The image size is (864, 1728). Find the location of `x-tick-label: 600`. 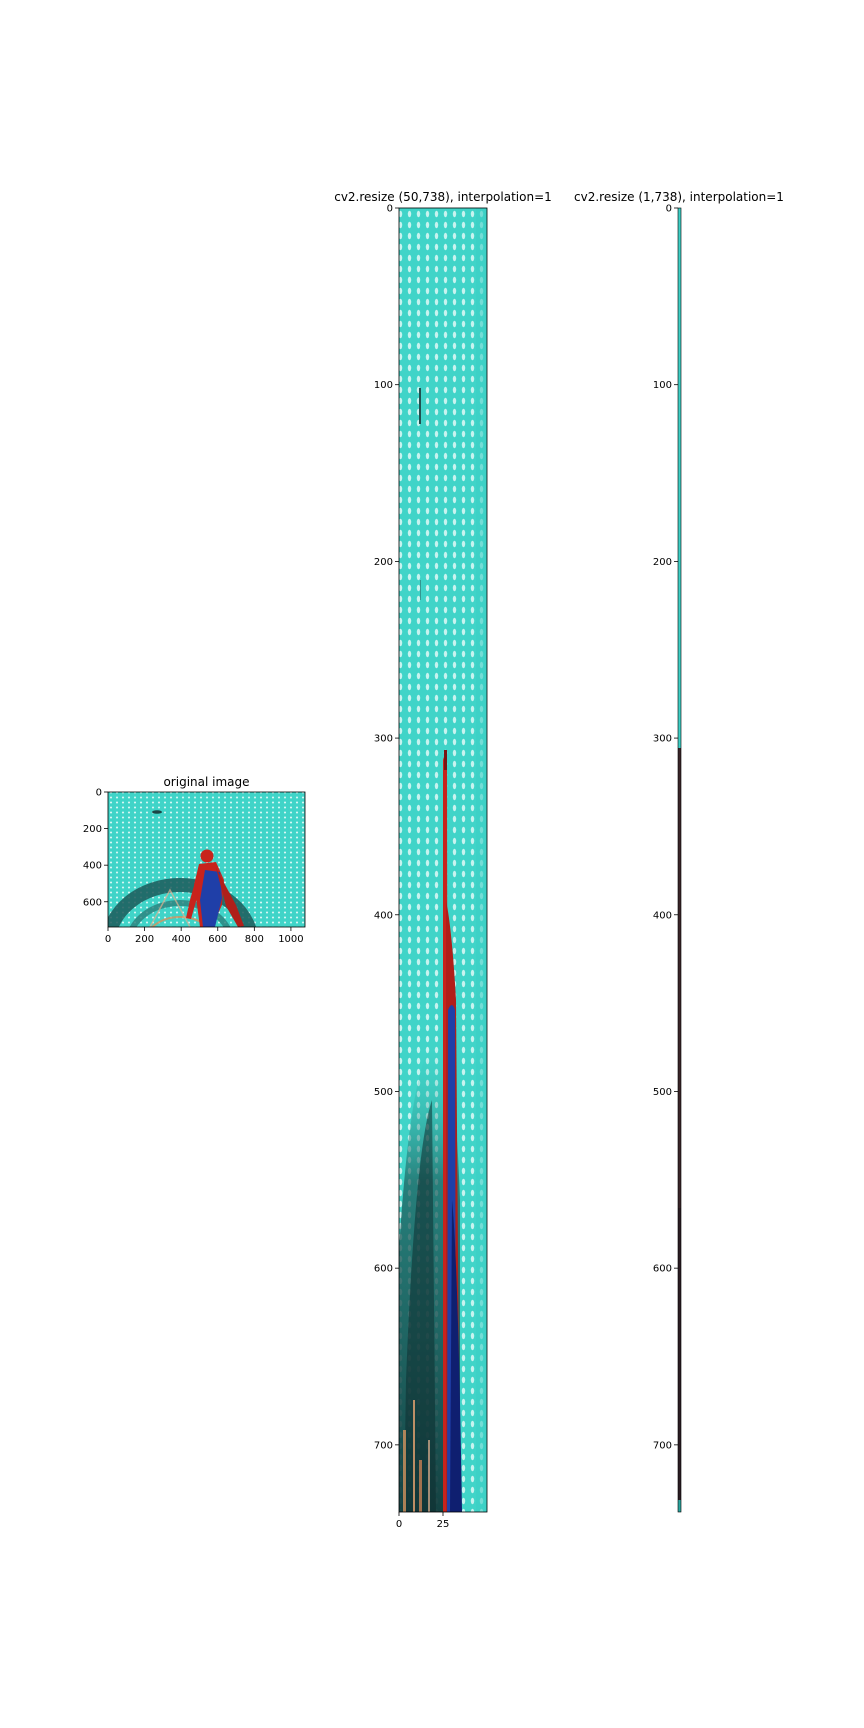

x-tick-label: 600 is located at coordinates (217, 939).